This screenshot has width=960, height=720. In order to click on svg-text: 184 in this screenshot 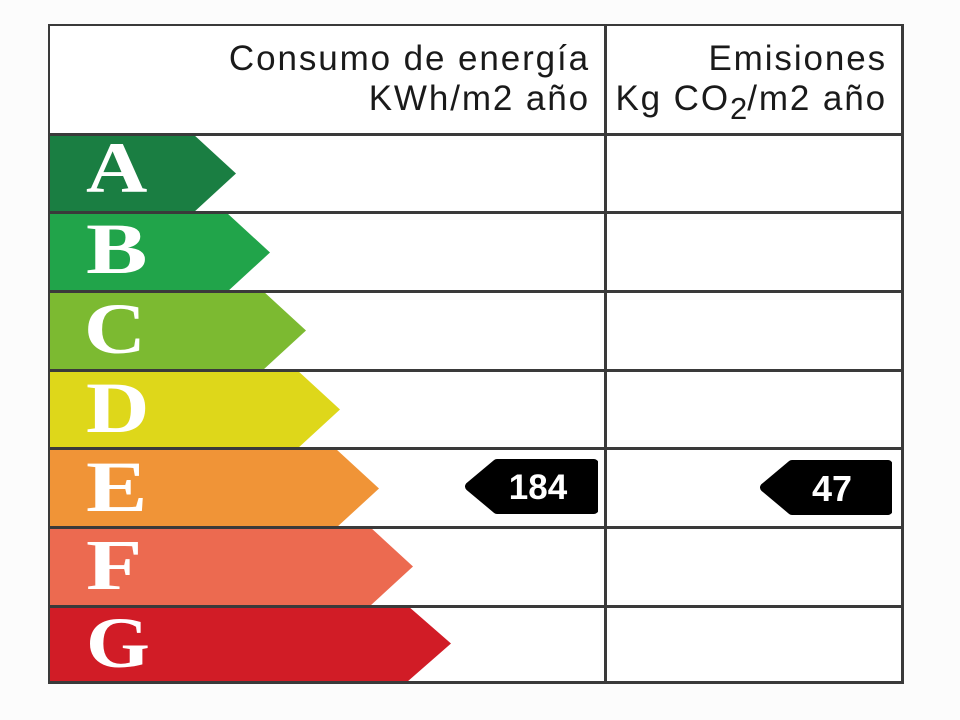, I will do `click(538, 487)`.